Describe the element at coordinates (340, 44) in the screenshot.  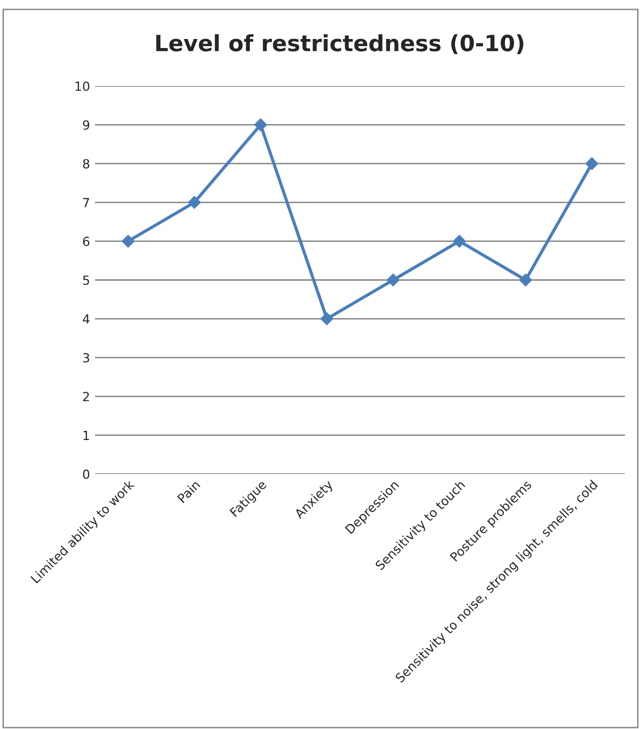
I see `chart-title: Level of restrictedness (0-10)` at that location.